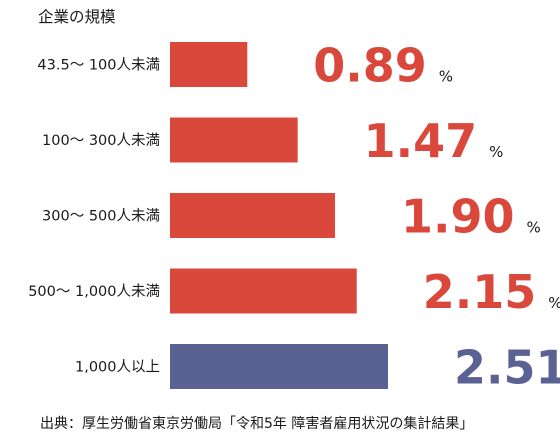  What do you see at coordinates (98, 65) in the screenshot?
I see `category-label: 43.5〜 100人未満` at bounding box center [98, 65].